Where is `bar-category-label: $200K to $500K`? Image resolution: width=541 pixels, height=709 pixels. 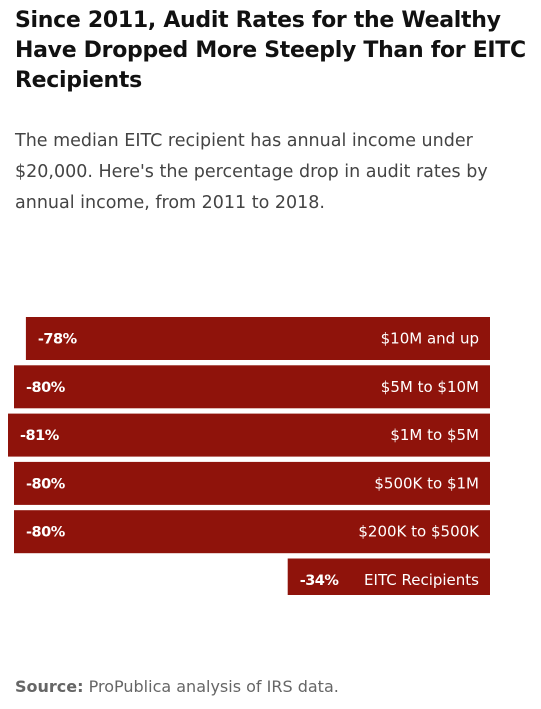 bar-category-label: $200K to $500K is located at coordinates (419, 532).